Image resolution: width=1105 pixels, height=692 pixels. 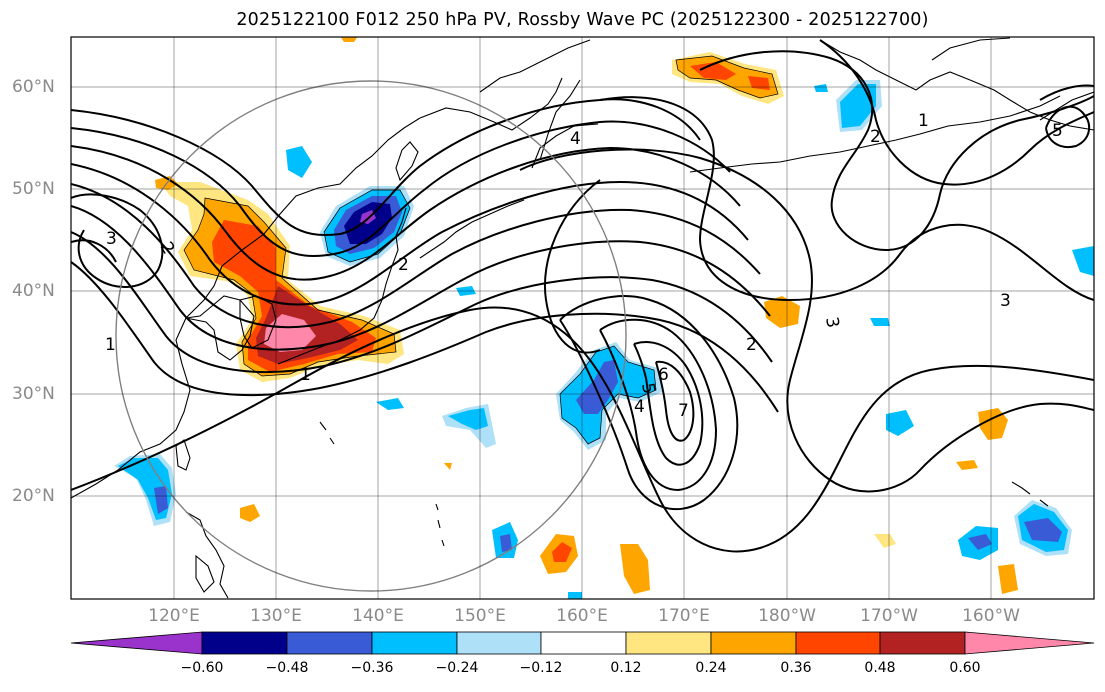 What do you see at coordinates (468, 419) in the screenshot?
I see `anomaly-negative-tropic-1b` at bounding box center [468, 419].